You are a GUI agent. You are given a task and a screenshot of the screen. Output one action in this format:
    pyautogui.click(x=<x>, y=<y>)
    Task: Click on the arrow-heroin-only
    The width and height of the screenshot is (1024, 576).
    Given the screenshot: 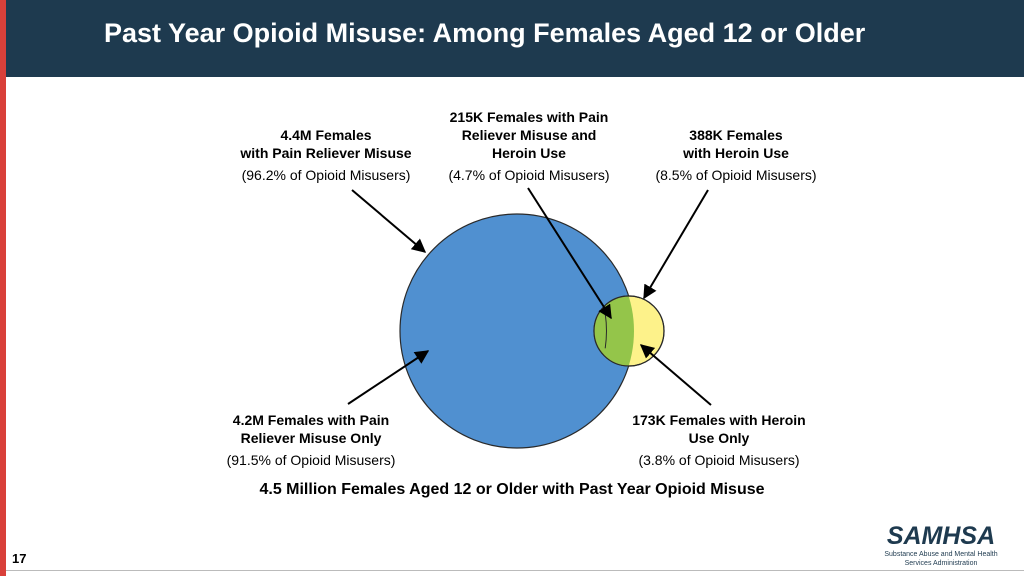 What is the action you would take?
    pyautogui.click(x=675, y=375)
    